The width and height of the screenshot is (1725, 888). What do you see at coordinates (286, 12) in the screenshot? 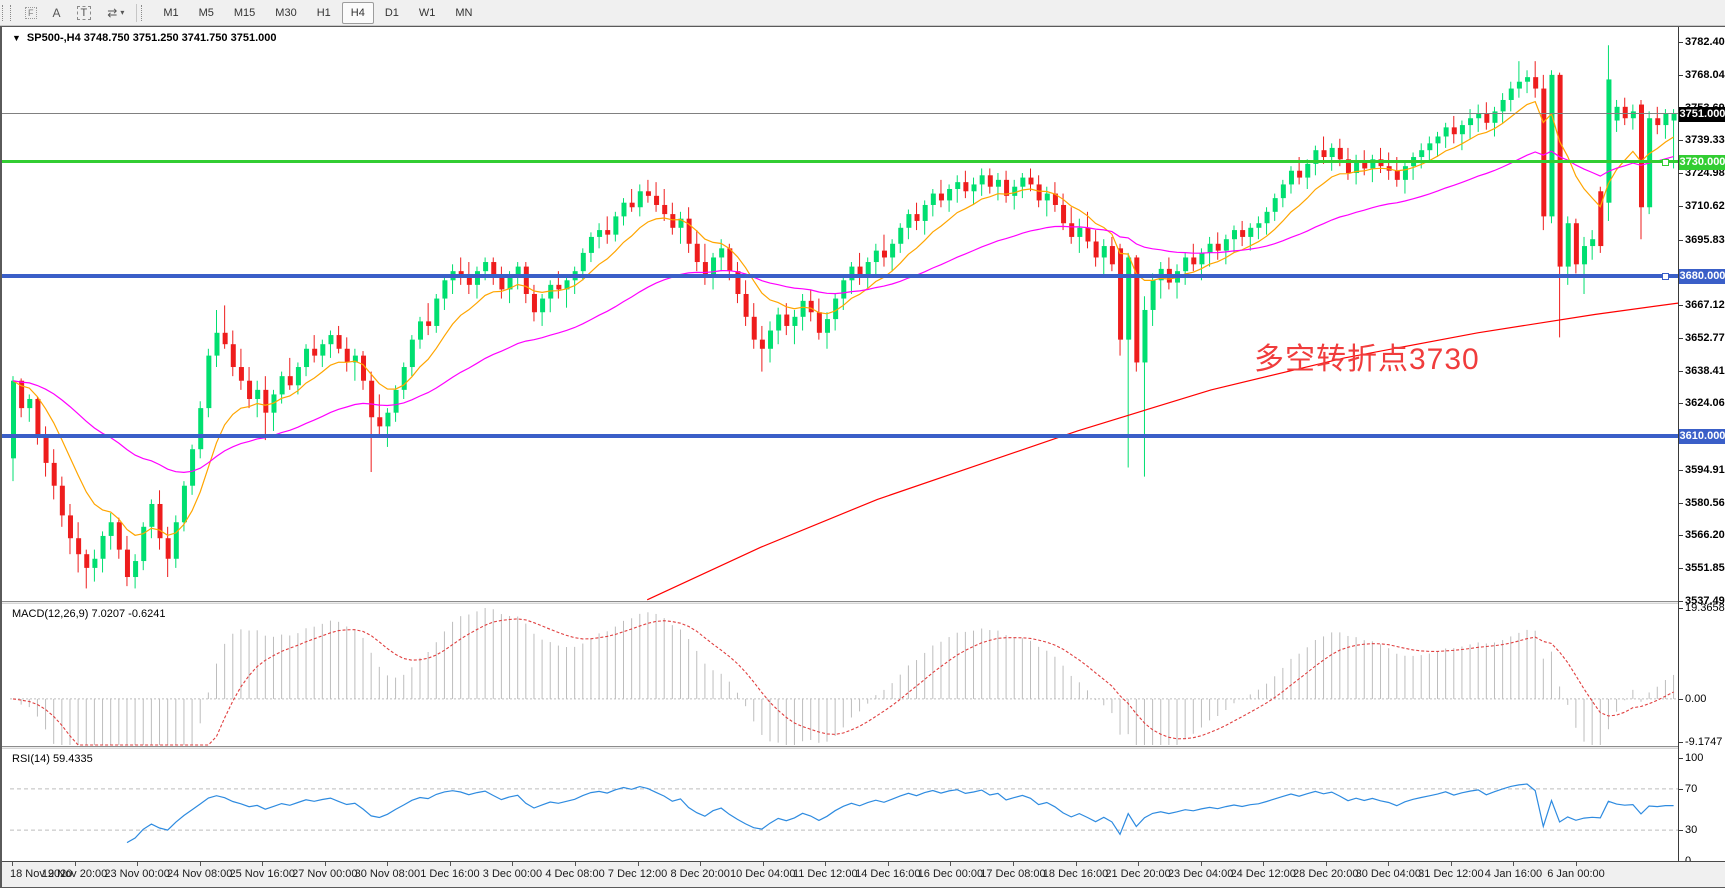
I see `timeframe-button-m30: M30` at bounding box center [286, 12].